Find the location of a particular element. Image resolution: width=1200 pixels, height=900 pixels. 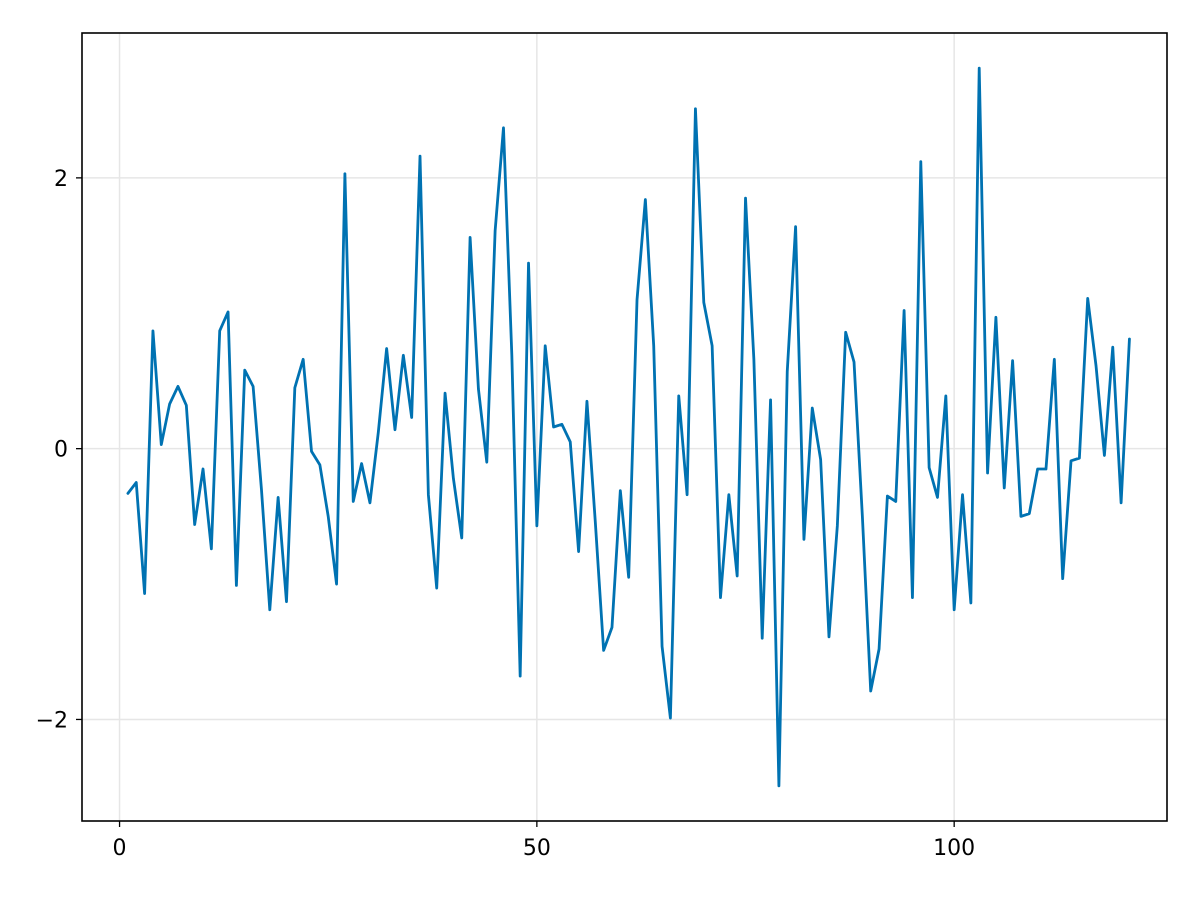

x-tick-label: 100 is located at coordinates (954, 848).